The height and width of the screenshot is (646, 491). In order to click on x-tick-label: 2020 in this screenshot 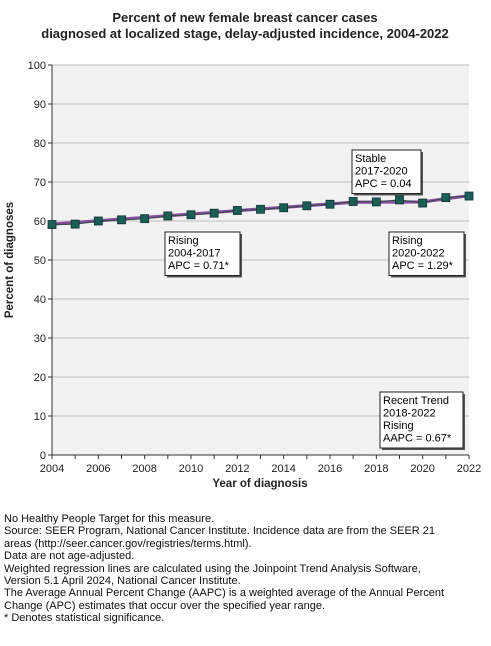, I will do `click(422, 469)`.